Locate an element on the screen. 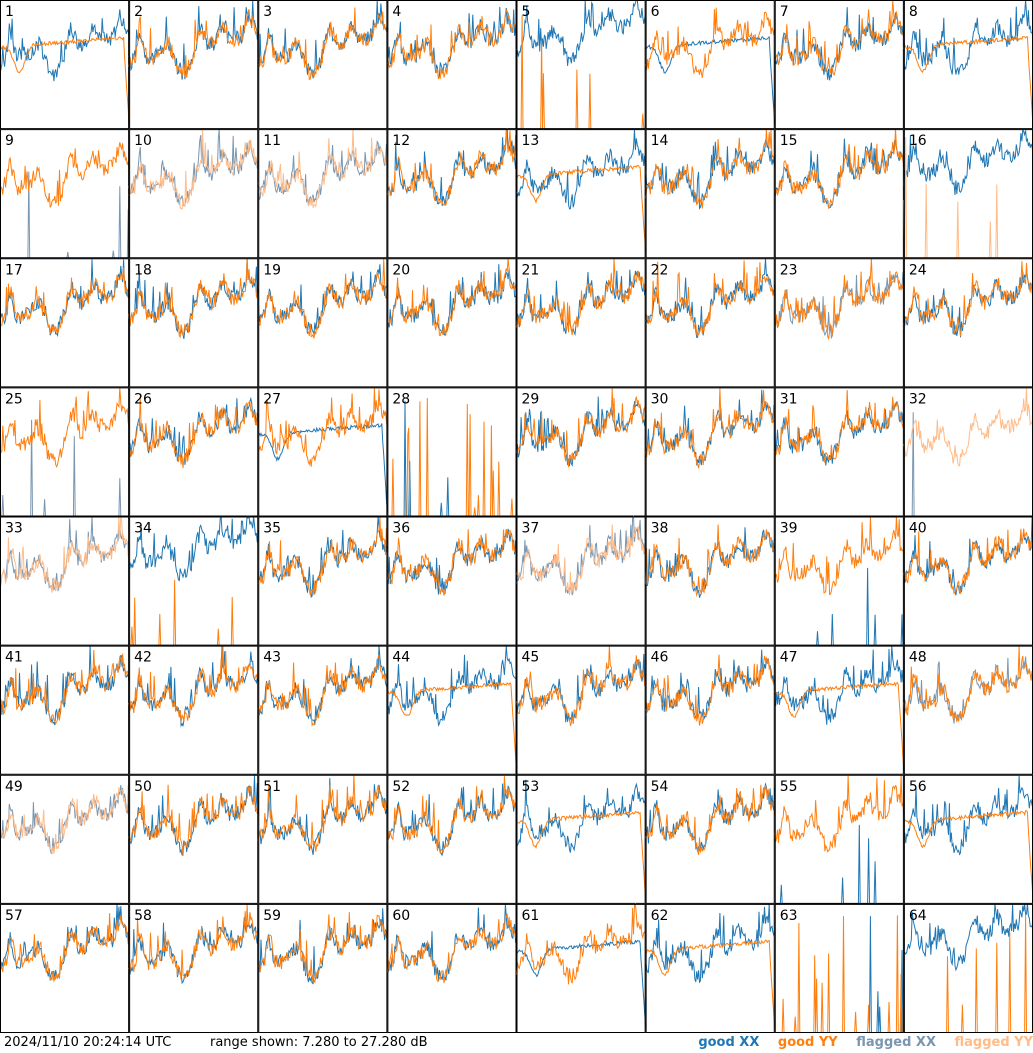 The height and width of the screenshot is (1053, 1033). panel-64-yy-line is located at coordinates (968, 973).